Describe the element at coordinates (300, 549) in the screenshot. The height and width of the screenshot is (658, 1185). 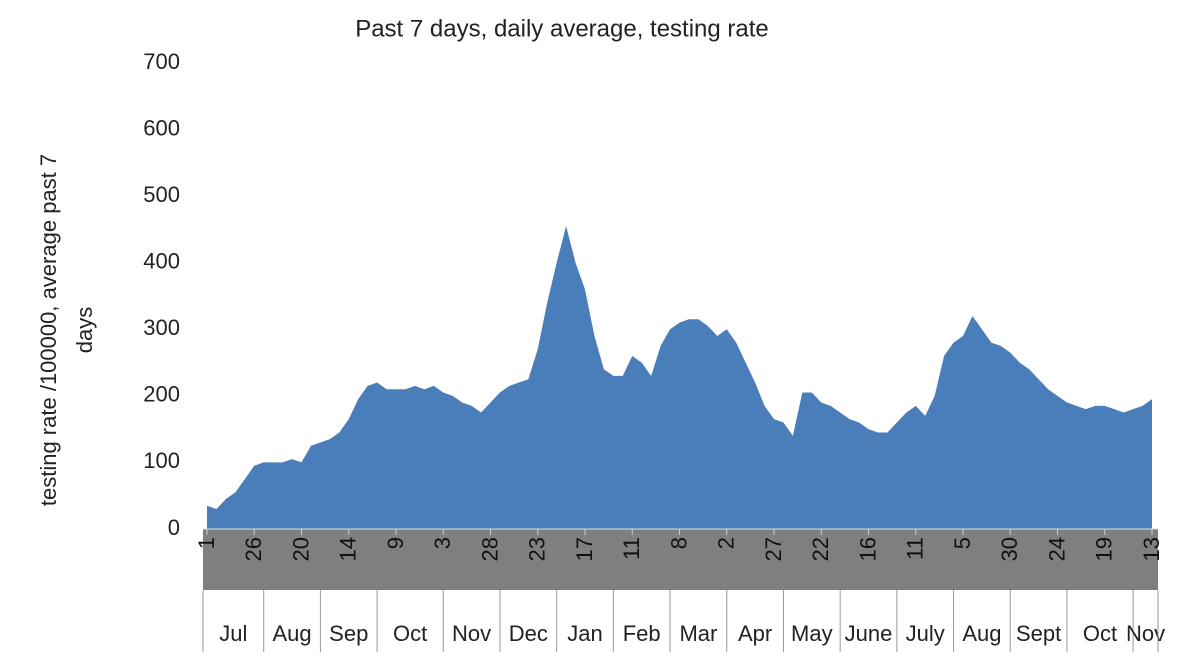
I see `x-tick-label: 20` at that location.